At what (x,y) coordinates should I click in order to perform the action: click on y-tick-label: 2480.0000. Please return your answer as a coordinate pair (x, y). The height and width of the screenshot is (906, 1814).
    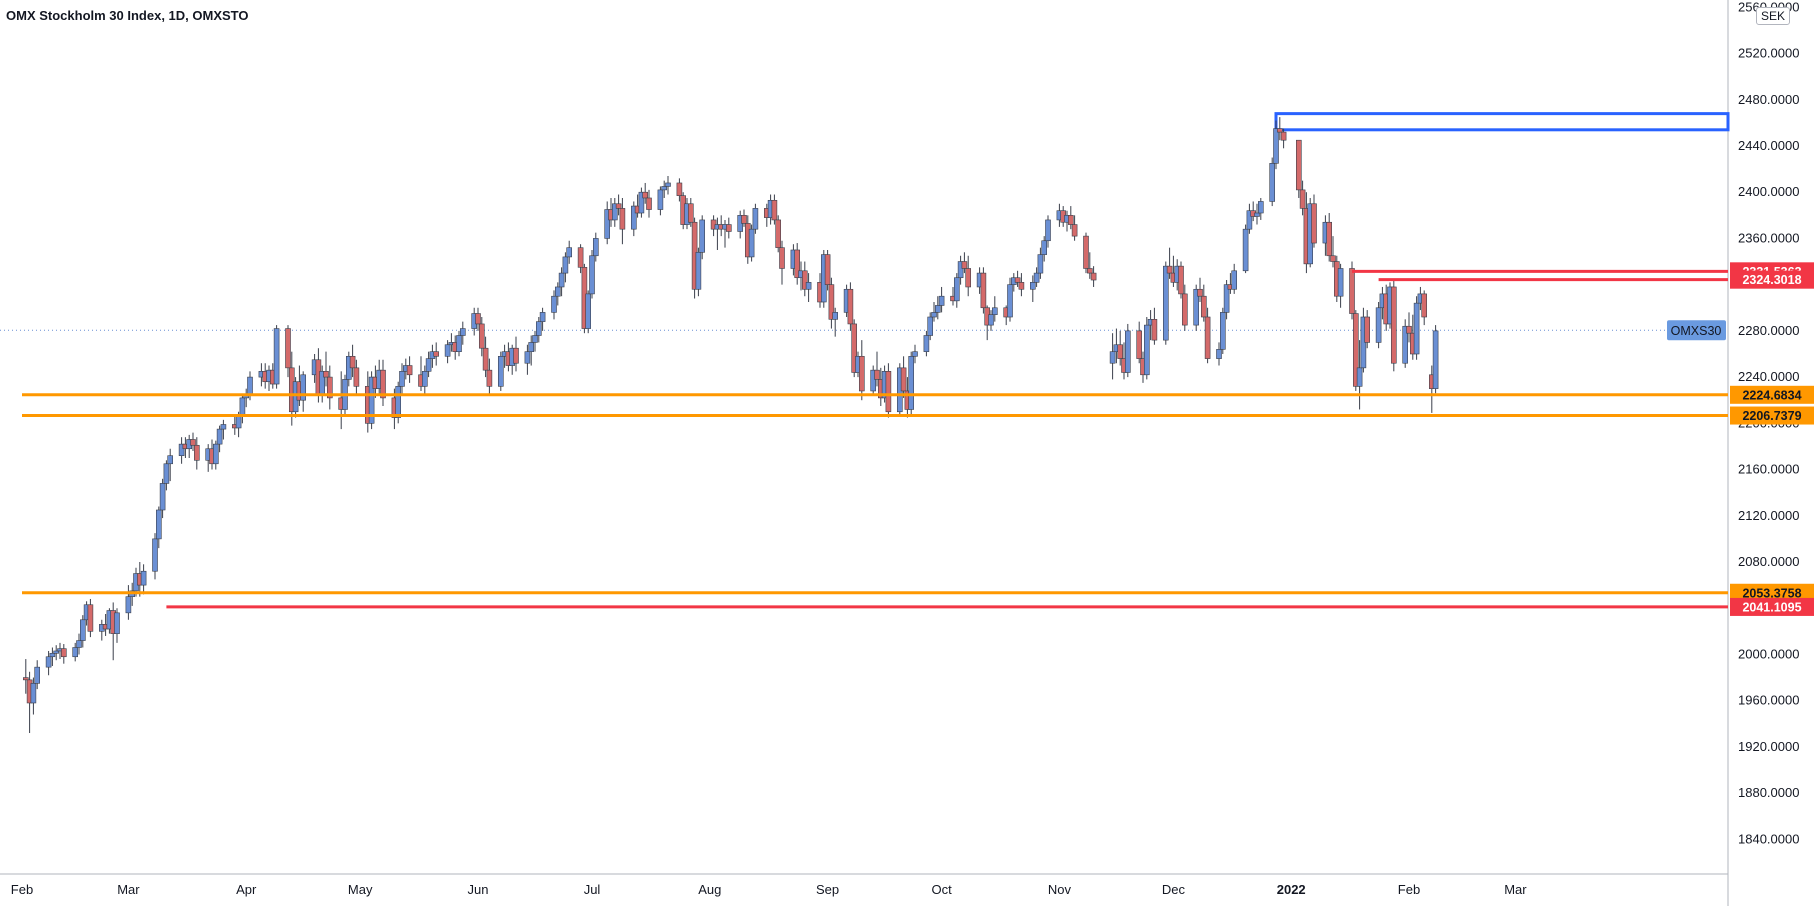
    Looking at the image, I should click on (1768, 99).